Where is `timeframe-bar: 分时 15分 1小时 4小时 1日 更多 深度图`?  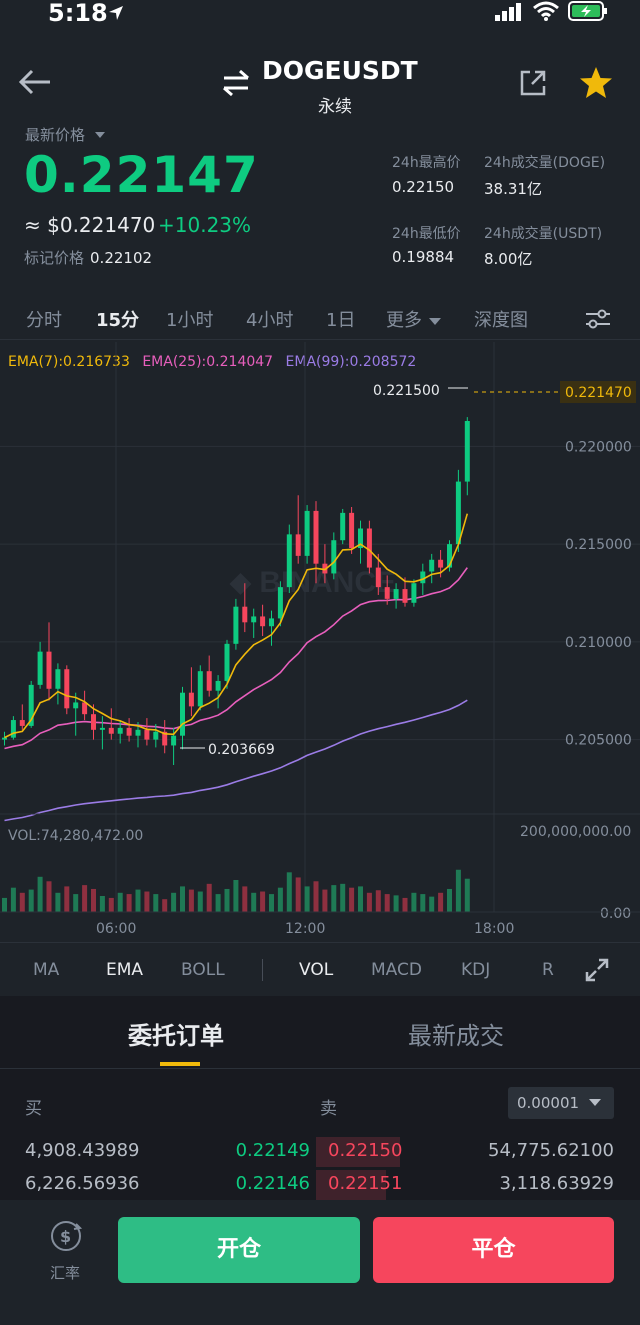 timeframe-bar: 分时 15分 1小时 4小时 1日 更多 深度图 is located at coordinates (320, 320).